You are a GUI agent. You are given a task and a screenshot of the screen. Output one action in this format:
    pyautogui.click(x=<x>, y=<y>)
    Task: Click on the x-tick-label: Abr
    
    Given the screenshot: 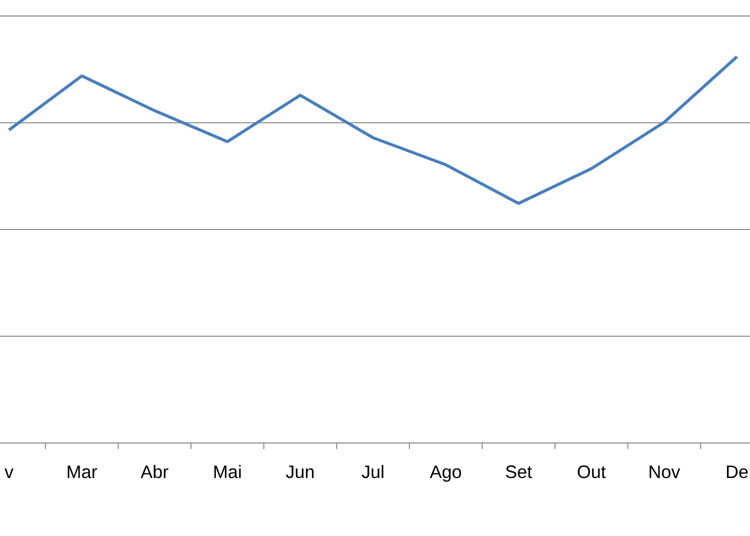 What is the action you would take?
    pyautogui.click(x=154, y=471)
    